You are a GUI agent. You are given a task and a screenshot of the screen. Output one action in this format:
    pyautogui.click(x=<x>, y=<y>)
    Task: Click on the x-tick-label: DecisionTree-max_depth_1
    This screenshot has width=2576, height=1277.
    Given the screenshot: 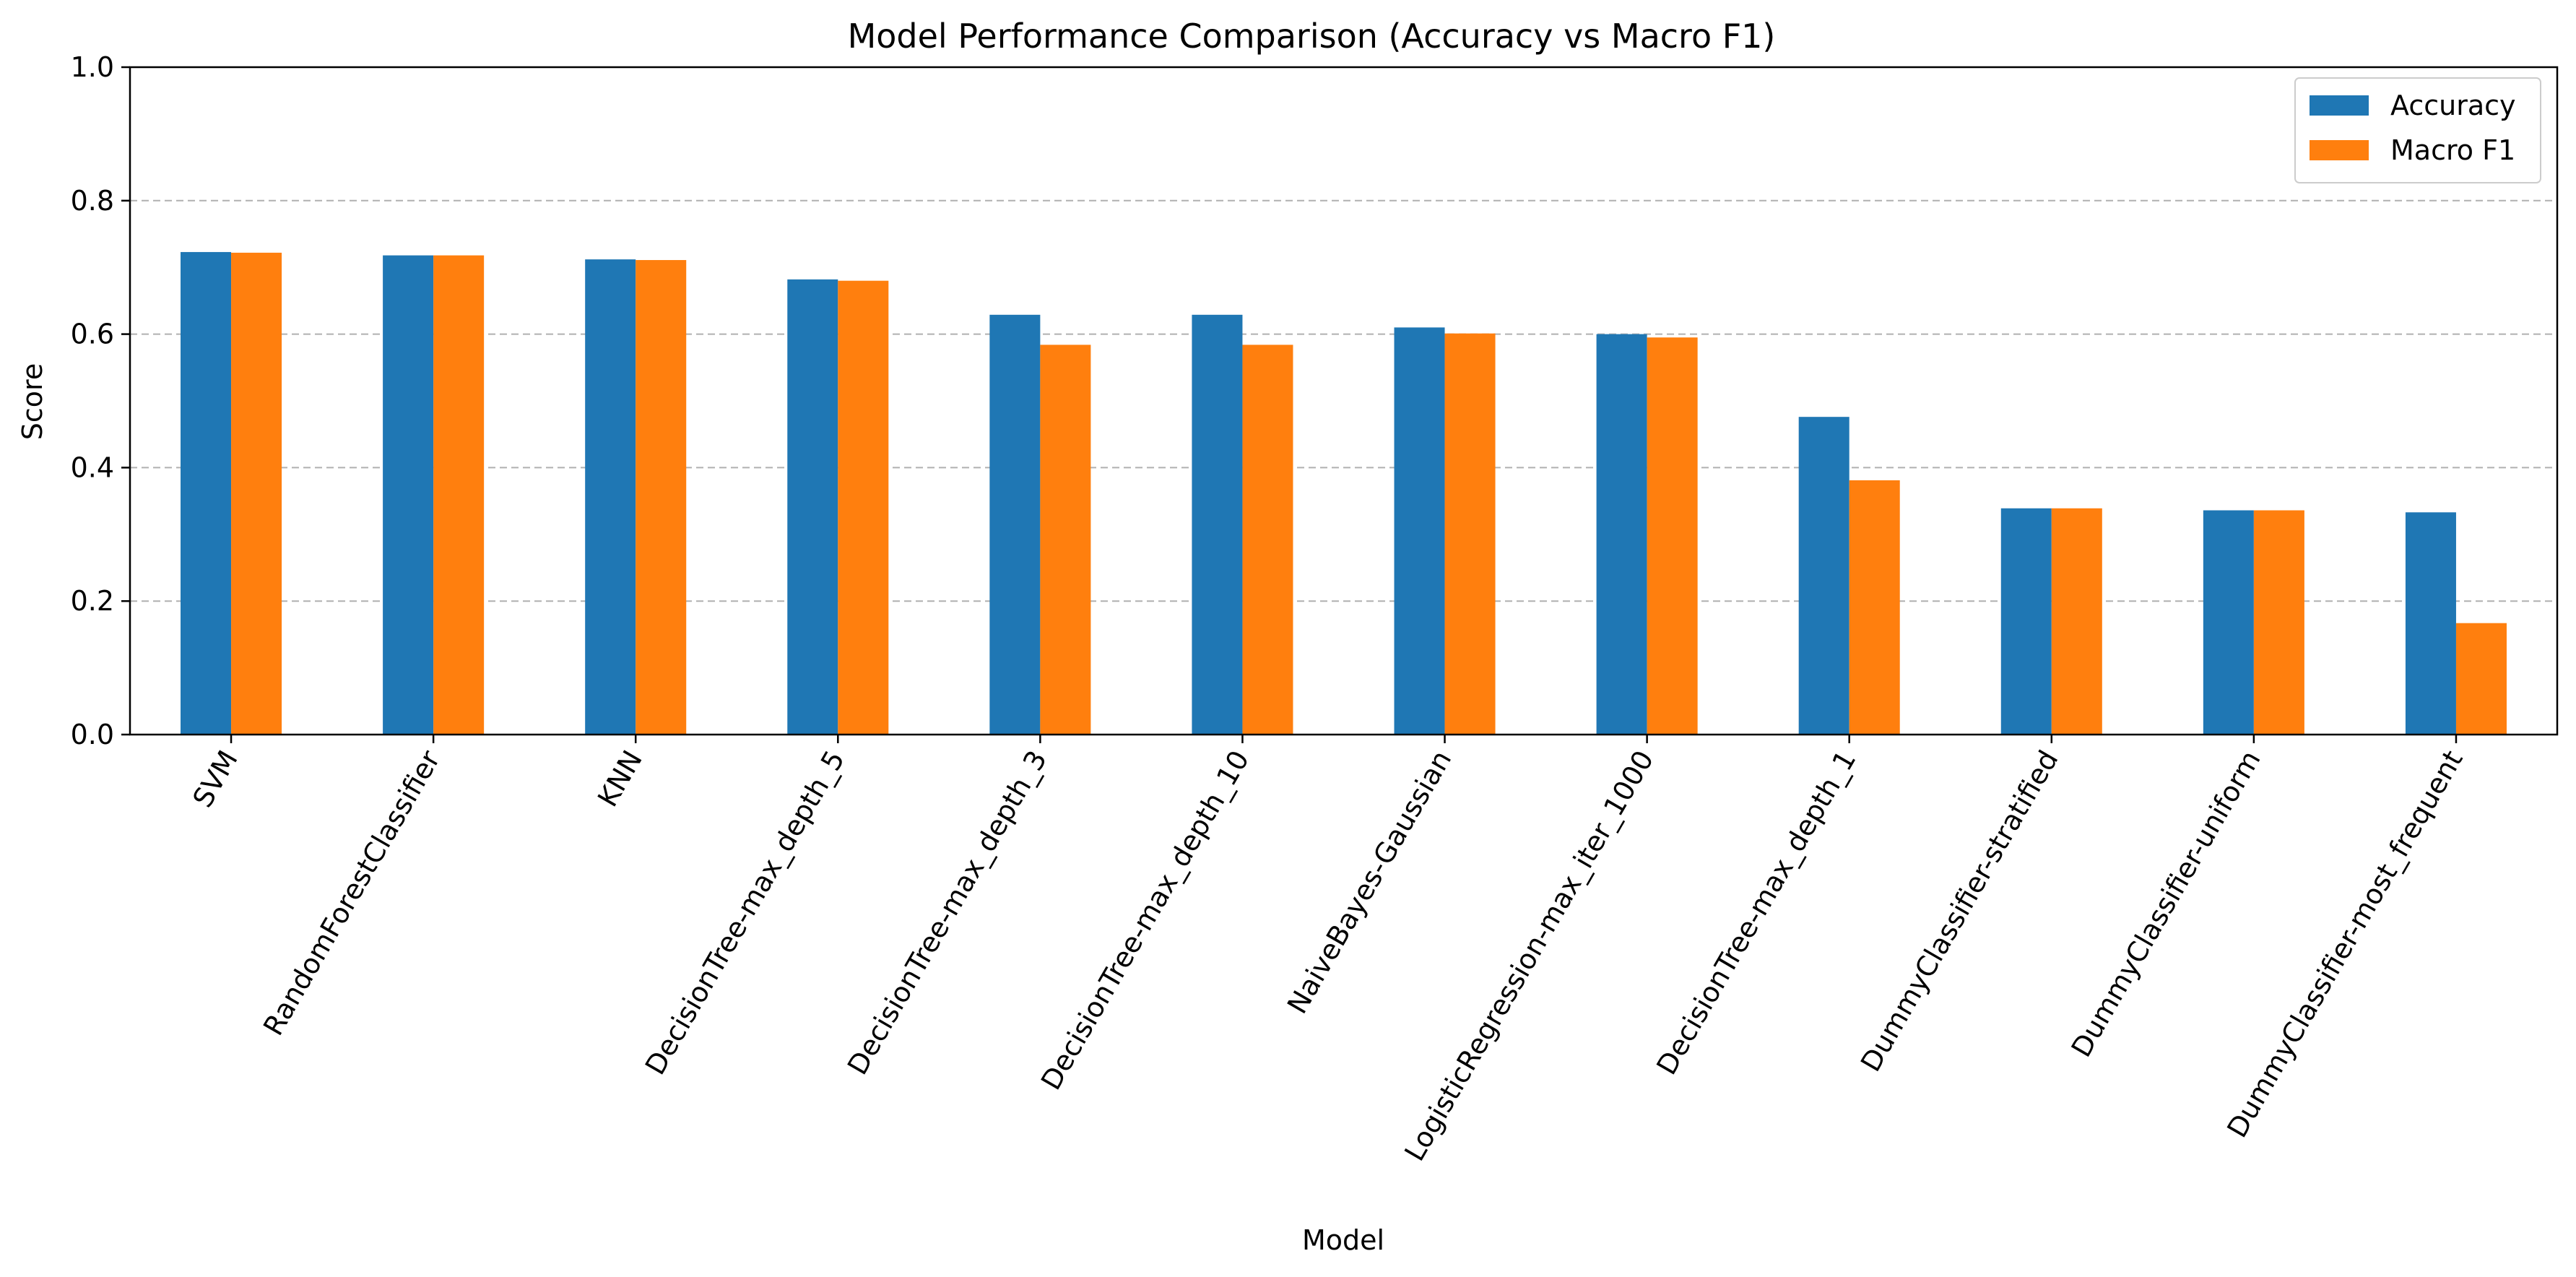 What is the action you would take?
    pyautogui.click(x=1756, y=913)
    